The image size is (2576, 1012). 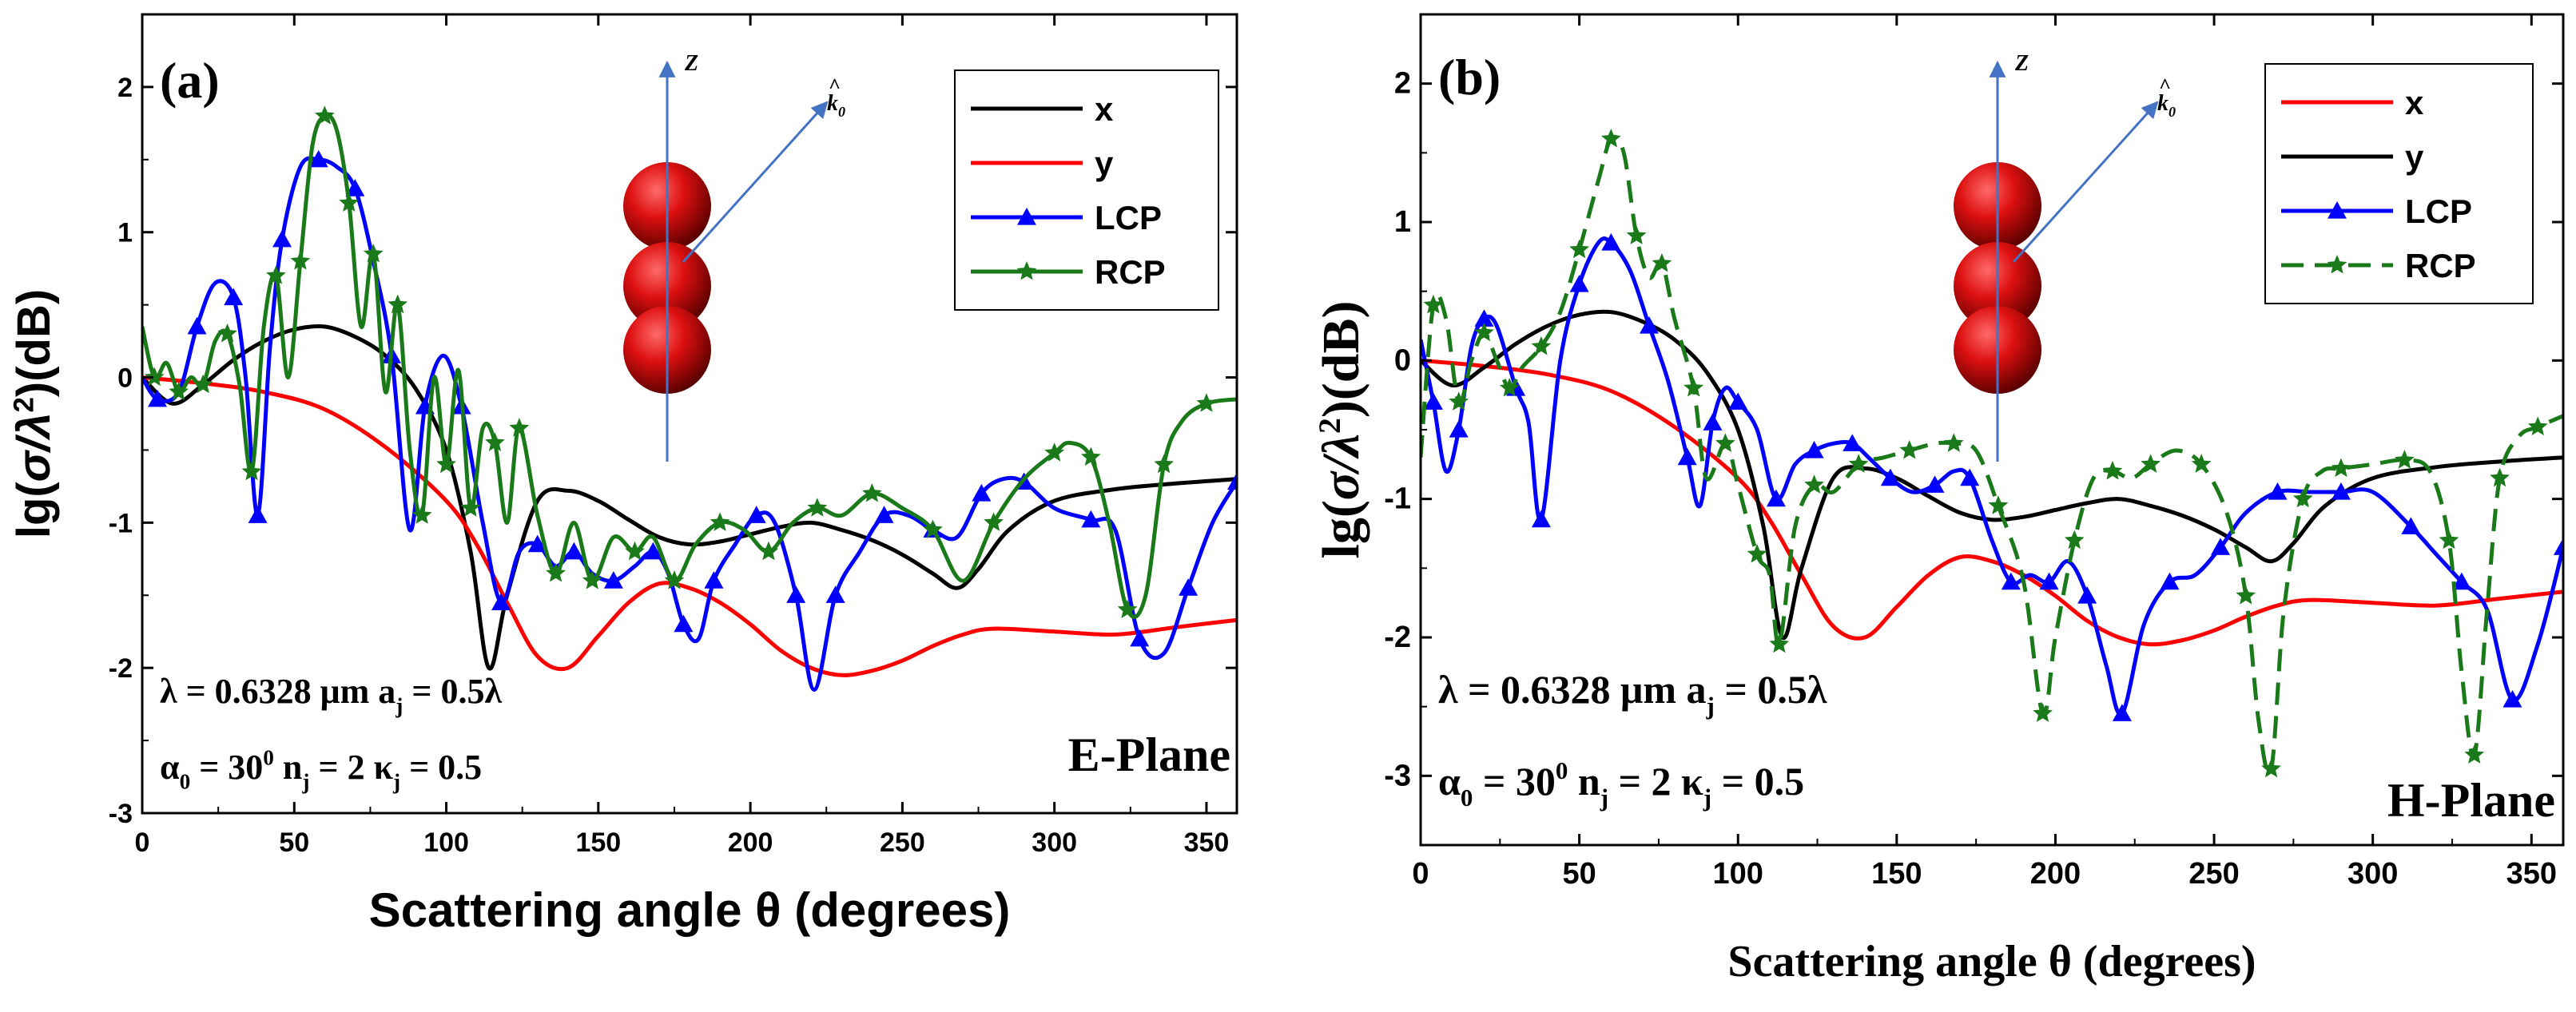 What do you see at coordinates (1086, 190) in the screenshot?
I see `legend-box` at bounding box center [1086, 190].